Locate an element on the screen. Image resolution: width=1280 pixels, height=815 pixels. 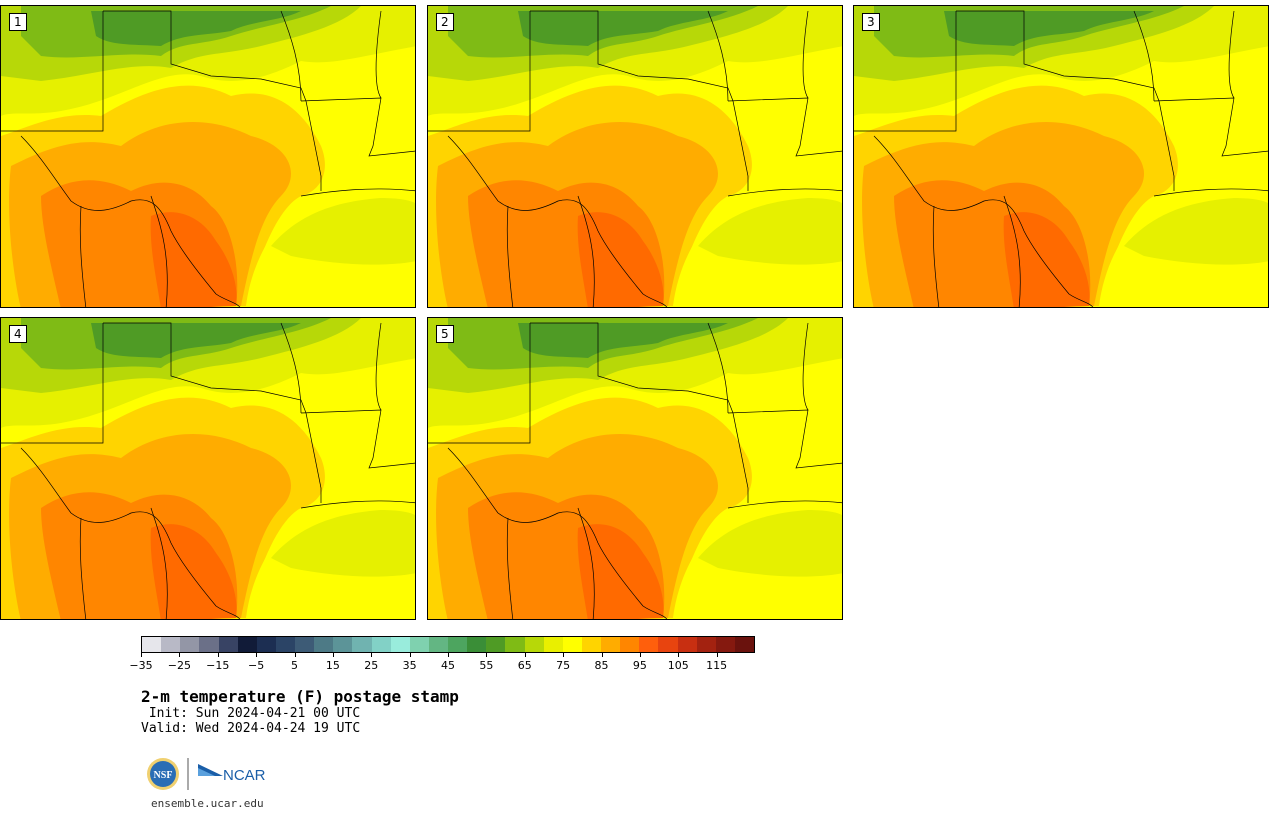
sponsor-logos: NSF NCAR is located at coordinates (206, 774).